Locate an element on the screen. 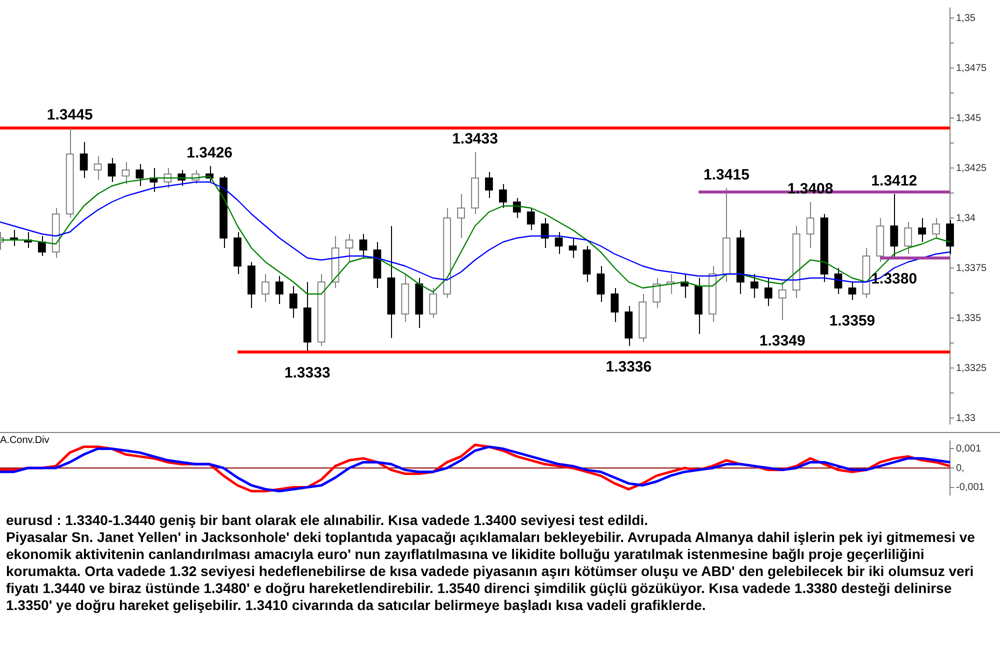  y-tick-label: 1,3475 is located at coordinates (972, 68).